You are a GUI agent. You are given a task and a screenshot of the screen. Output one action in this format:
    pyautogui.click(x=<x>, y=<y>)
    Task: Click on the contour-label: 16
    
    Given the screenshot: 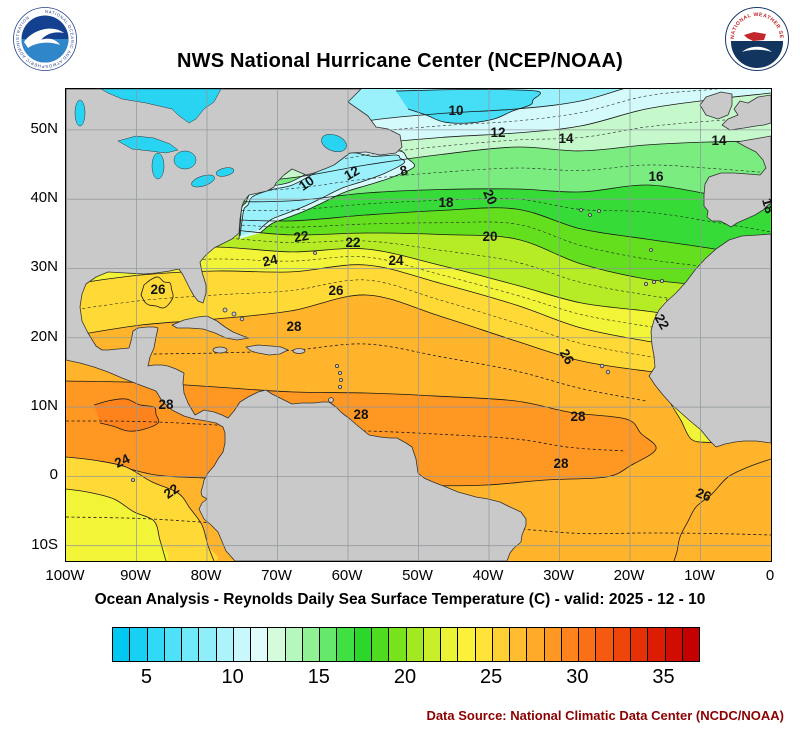 What is the action you would take?
    pyautogui.click(x=656, y=176)
    